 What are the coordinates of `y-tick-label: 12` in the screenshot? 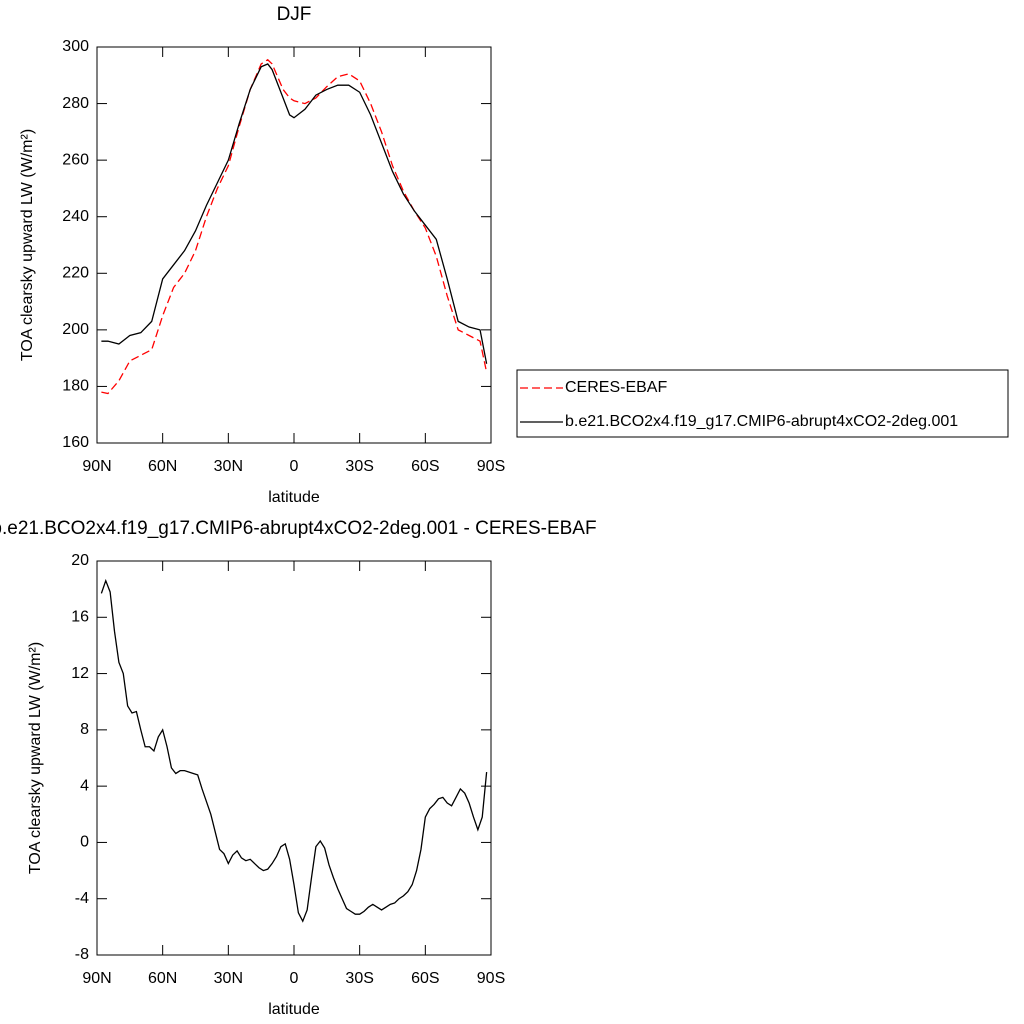 It's located at (80, 673).